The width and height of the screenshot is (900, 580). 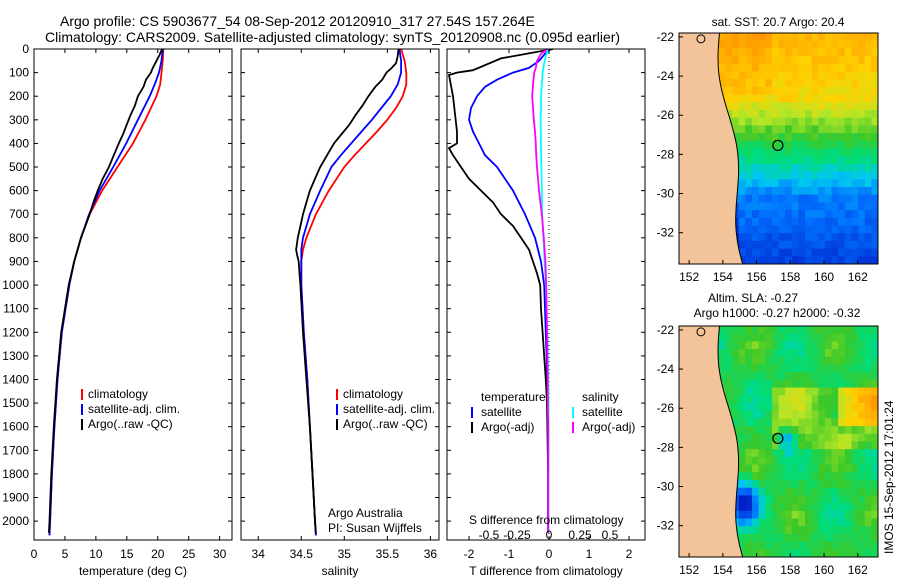 What do you see at coordinates (509, 554) in the screenshot?
I see `x-tick-label: -1` at bounding box center [509, 554].